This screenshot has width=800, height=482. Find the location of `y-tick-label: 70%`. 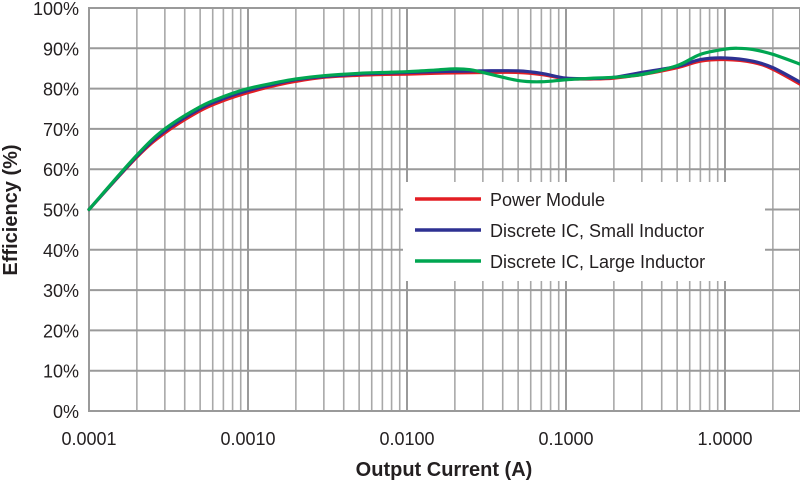

y-tick-label: 70% is located at coordinates (61, 130).